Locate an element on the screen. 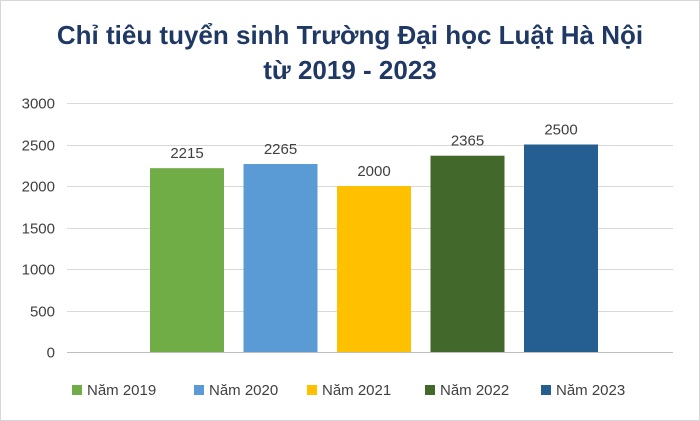 This screenshot has height=421, width=700. legend-label: Năm 2022 is located at coordinates (474, 390).